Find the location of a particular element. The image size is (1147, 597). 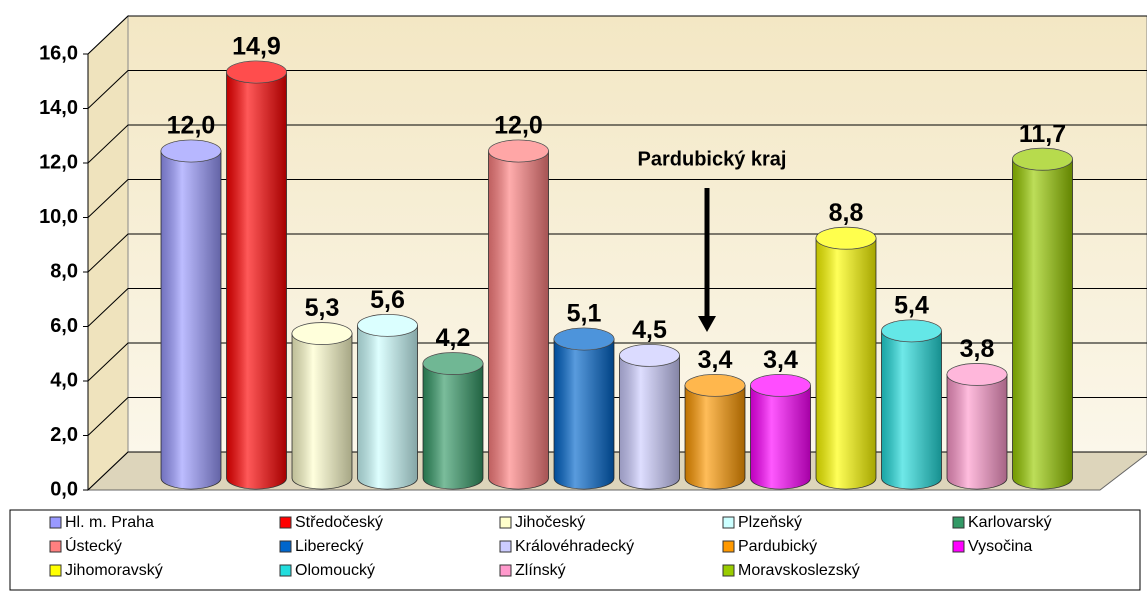

bar-group: 11,7 is located at coordinates (1042, 305).